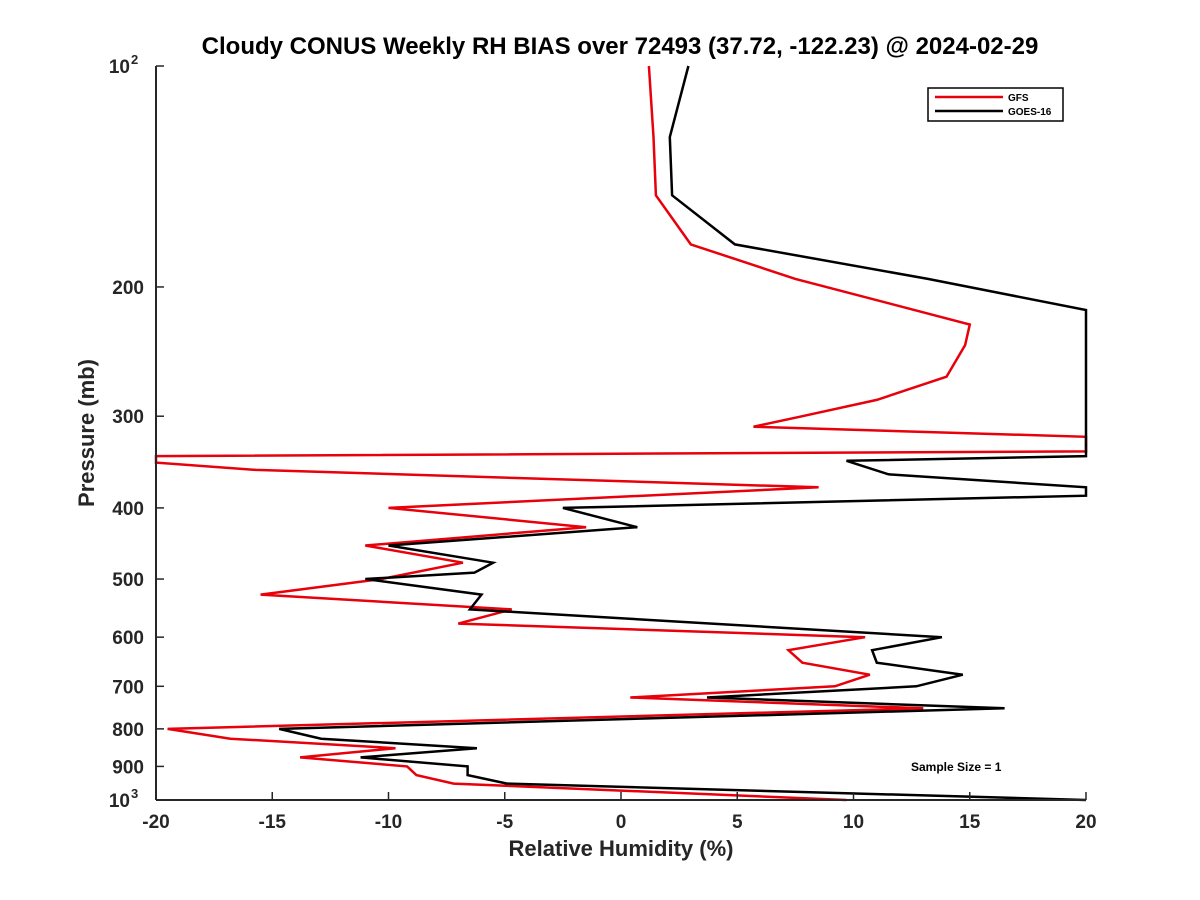 This screenshot has width=1200, height=900. What do you see at coordinates (128, 580) in the screenshot?
I see `y-tick-label: 500` at bounding box center [128, 580].